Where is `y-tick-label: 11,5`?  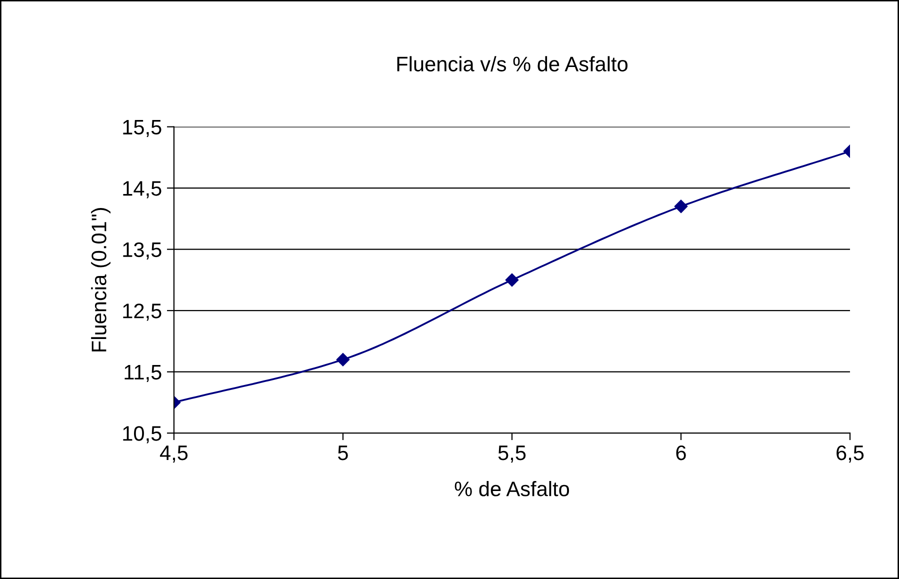
y-tick-label: 11,5 is located at coordinates (143, 373).